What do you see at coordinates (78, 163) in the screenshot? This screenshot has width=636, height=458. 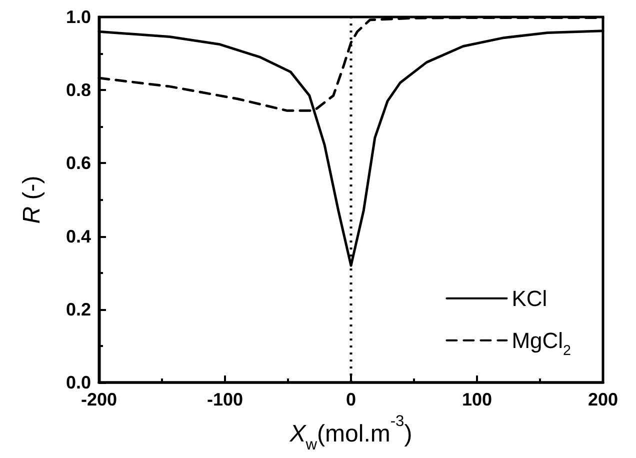 I see `y-tick-label: 0.6` at bounding box center [78, 163].